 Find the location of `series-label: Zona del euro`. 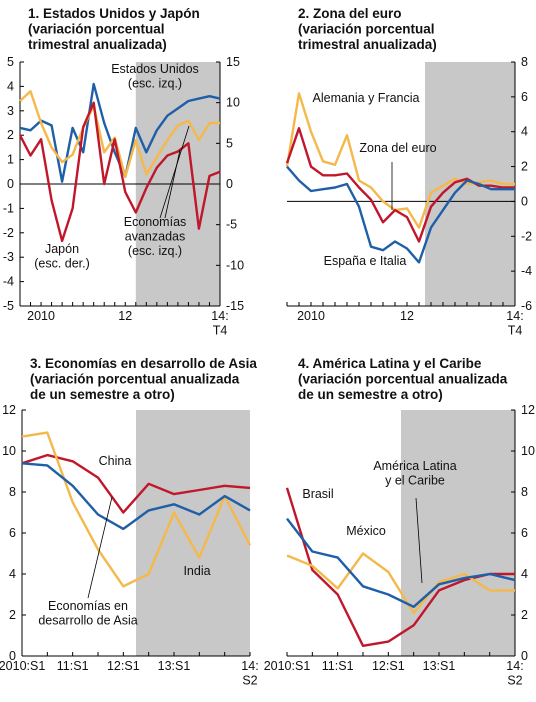

series-label: Zona del euro is located at coordinates (397, 148).